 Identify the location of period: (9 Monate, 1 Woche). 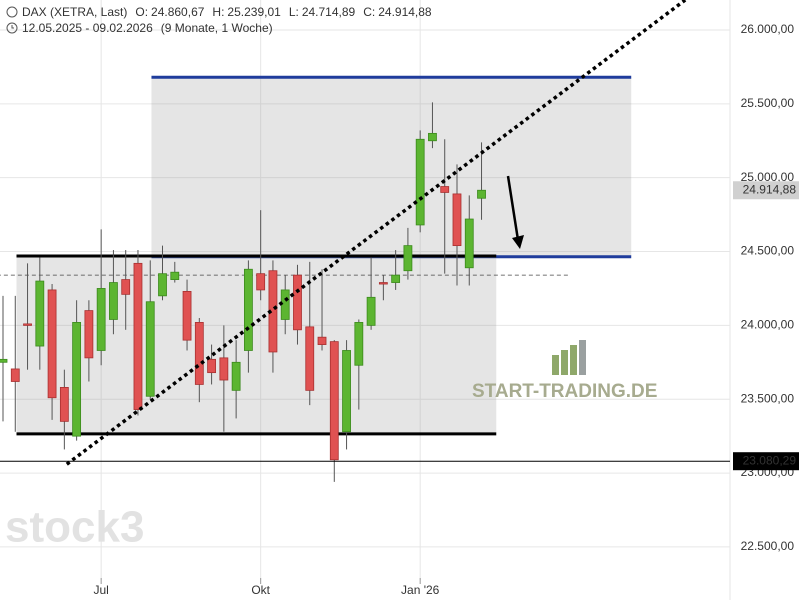
(217, 28).